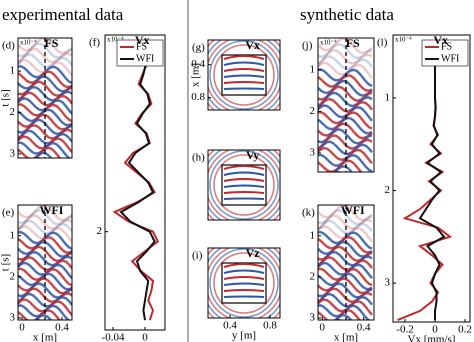  I want to click on y-axis-label: t [s], so click(6, 97).